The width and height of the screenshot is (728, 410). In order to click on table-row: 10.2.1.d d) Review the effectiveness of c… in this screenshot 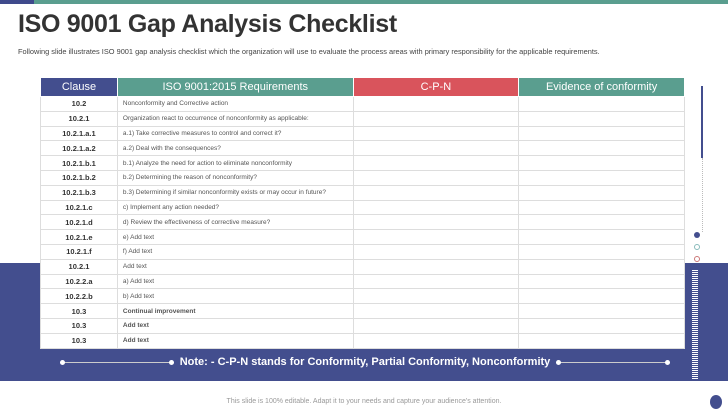, I will do `click(362, 222)`.